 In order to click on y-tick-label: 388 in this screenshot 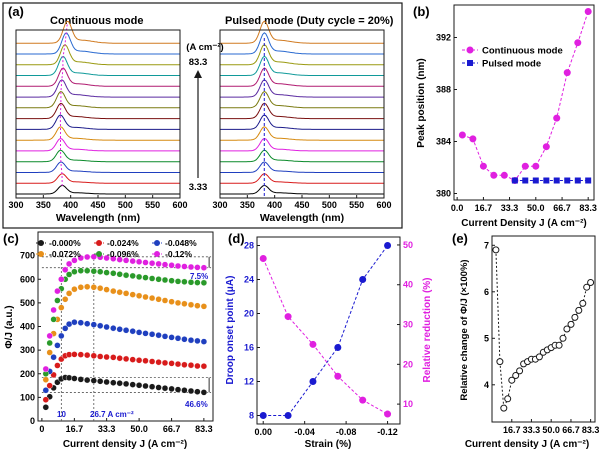, I will do `click(443, 90)`.